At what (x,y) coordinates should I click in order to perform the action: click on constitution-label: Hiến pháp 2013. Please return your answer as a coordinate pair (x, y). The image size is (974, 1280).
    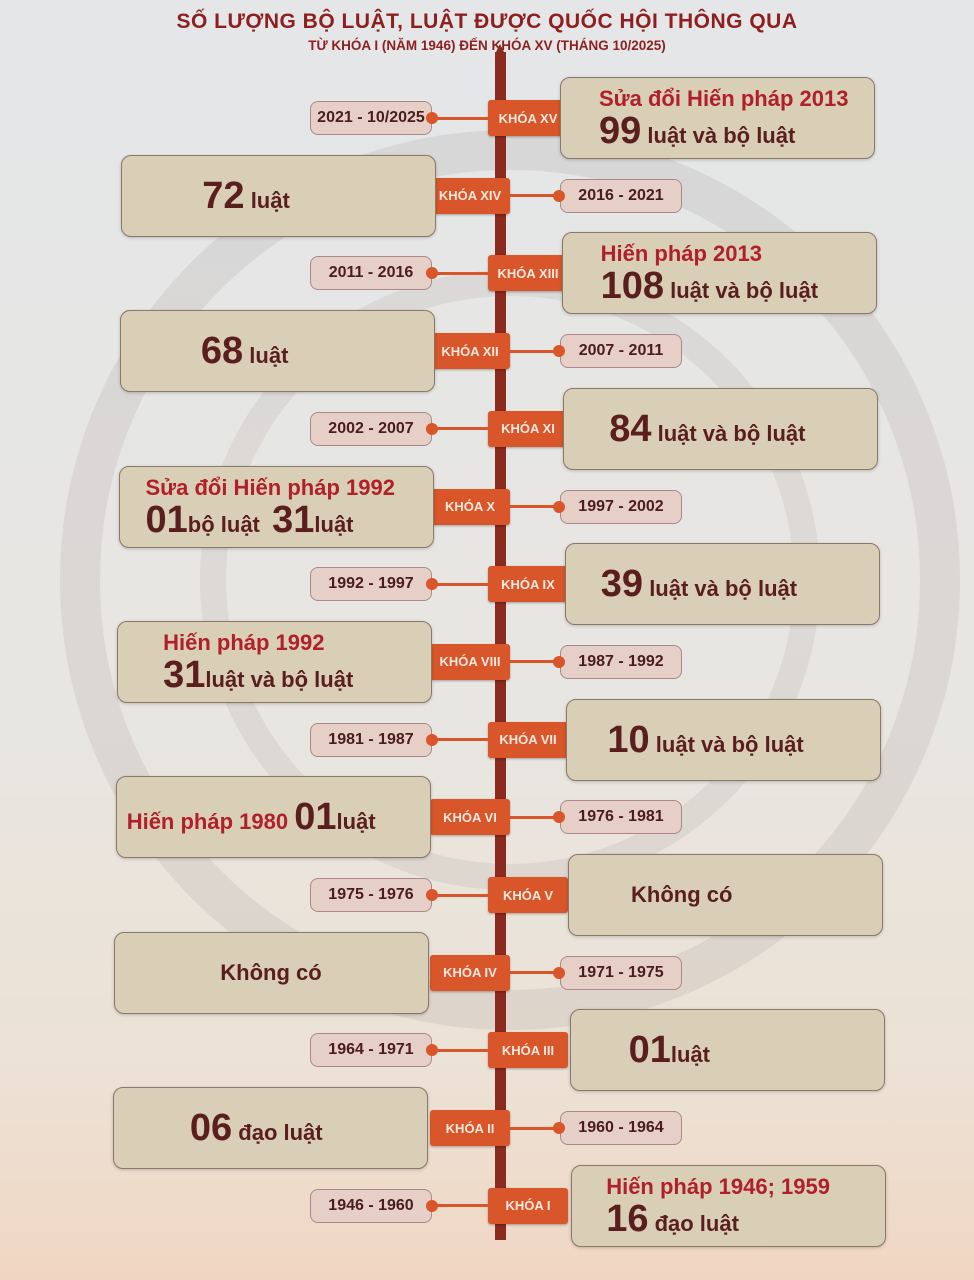
    Looking at the image, I should click on (681, 254).